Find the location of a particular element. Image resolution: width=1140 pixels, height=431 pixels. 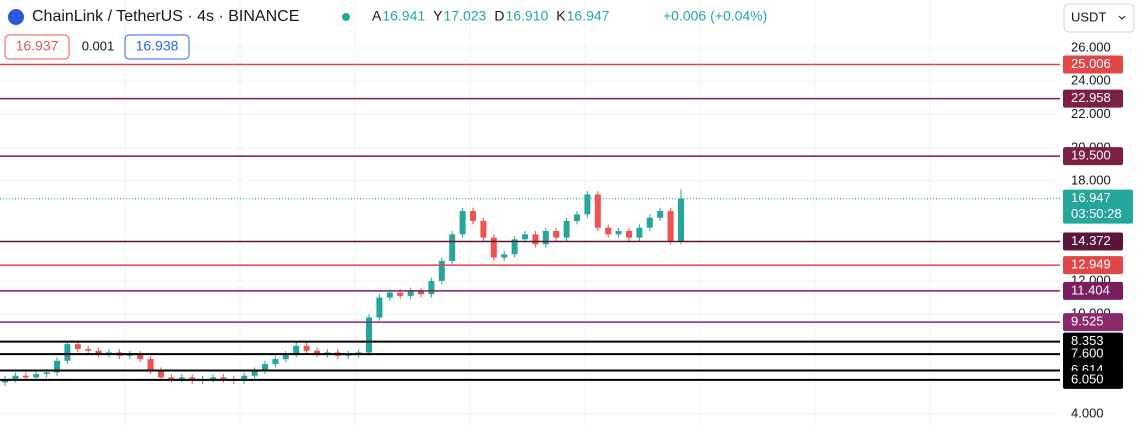

change: +0.006 (+0.04%) is located at coordinates (715, 16).